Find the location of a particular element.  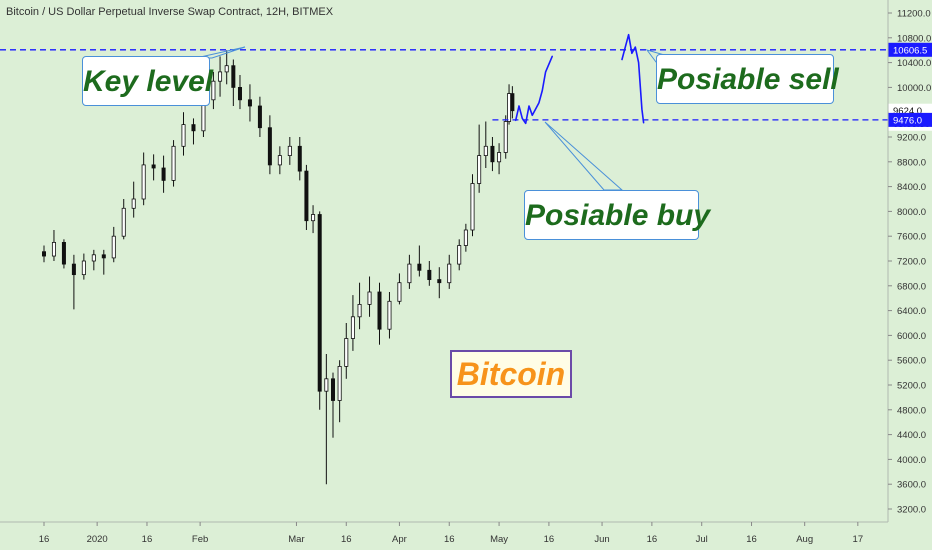

y-tick-label: 6400.0 is located at coordinates (911, 311).